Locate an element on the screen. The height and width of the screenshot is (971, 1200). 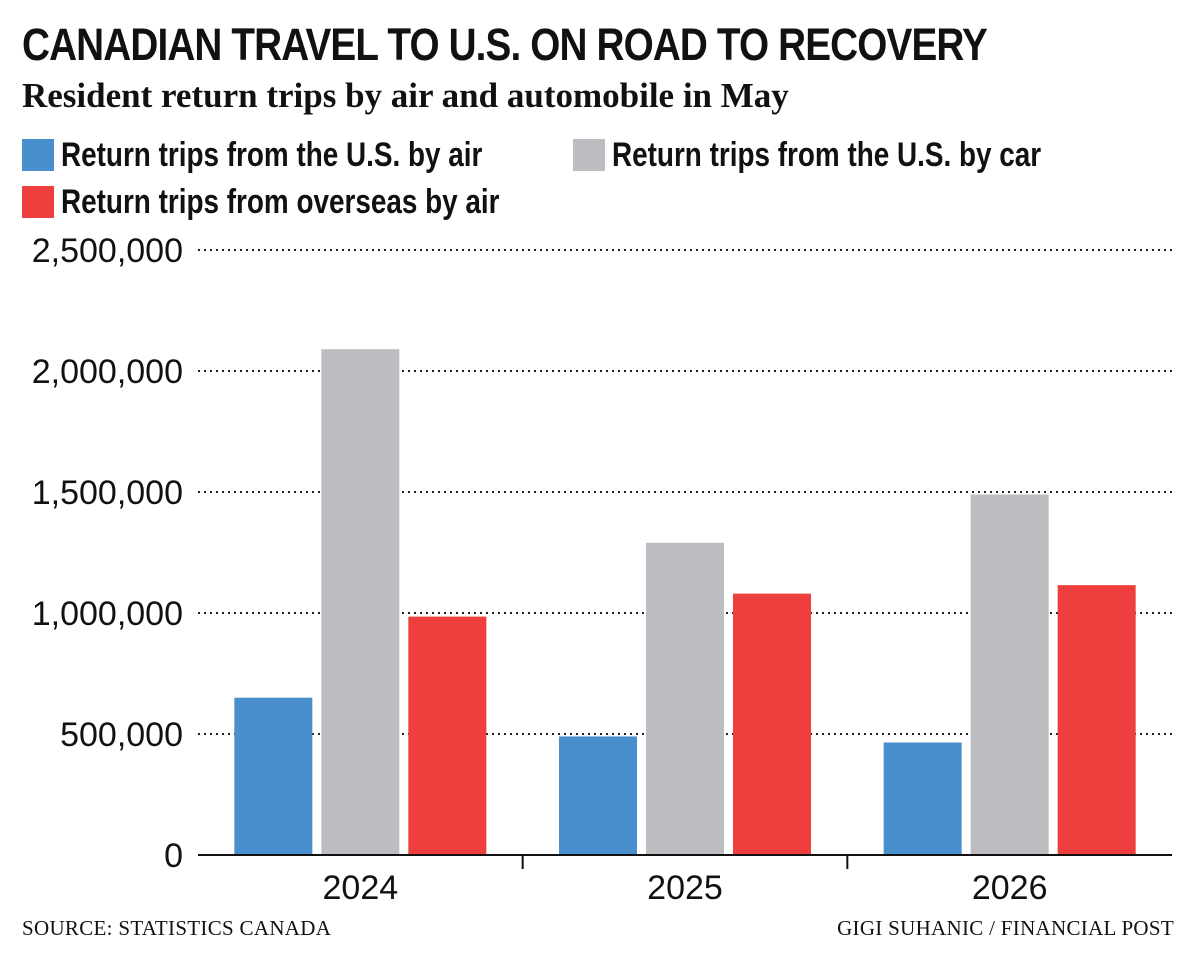
y-tick-label-1000000: 1,000,000 is located at coordinates (107, 614).